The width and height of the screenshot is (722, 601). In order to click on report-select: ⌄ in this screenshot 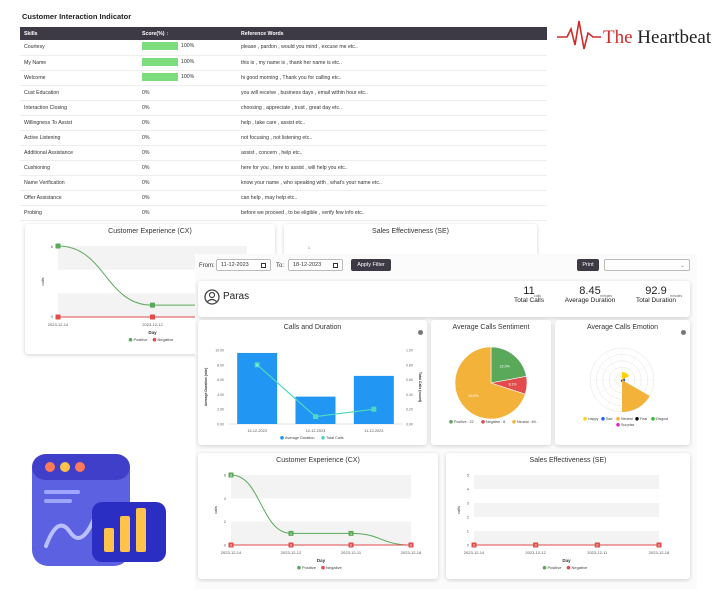, I will do `click(647, 265)`.